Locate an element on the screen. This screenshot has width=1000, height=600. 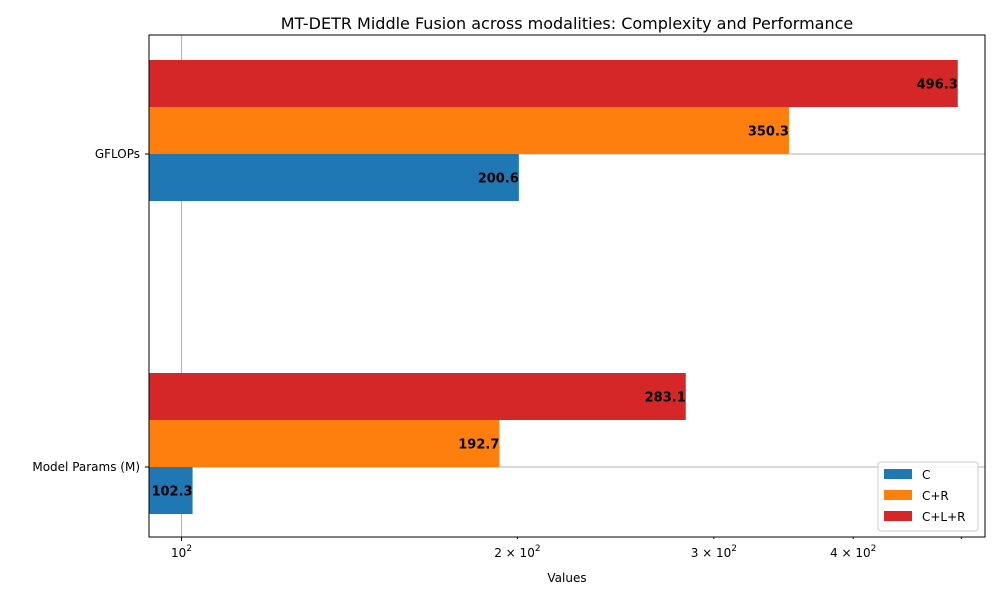
legend: C C+R C+L+R is located at coordinates (928, 496).